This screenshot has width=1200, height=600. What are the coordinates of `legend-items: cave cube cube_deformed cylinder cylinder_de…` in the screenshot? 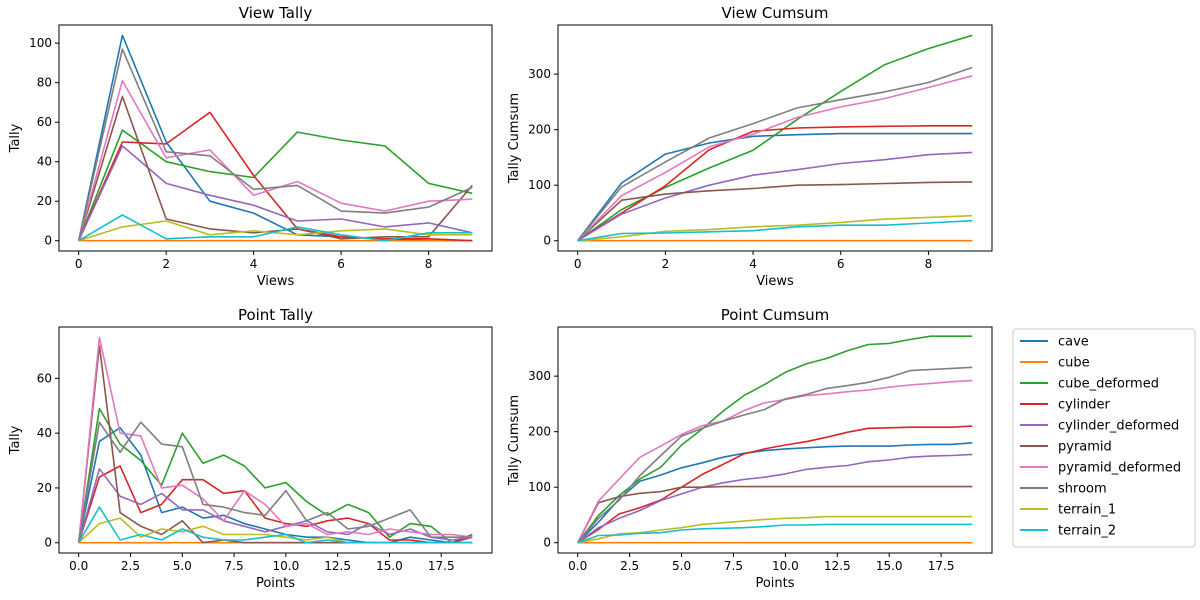 It's located at (1100, 437).